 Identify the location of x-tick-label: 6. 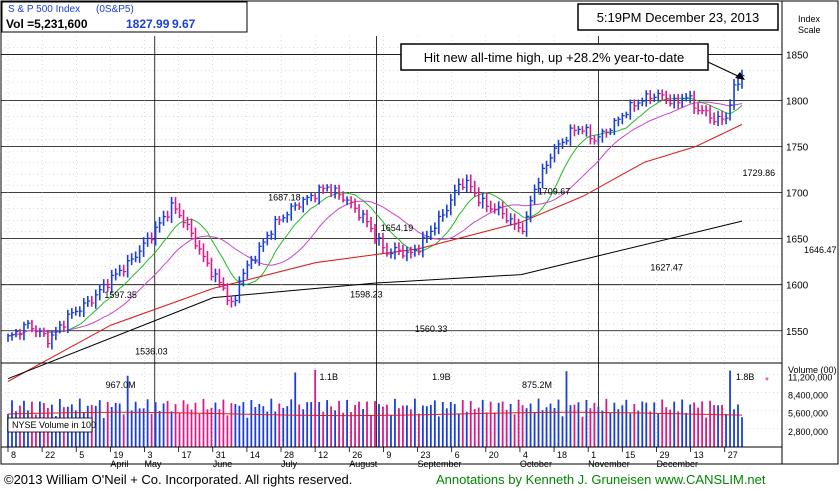
(457, 455).